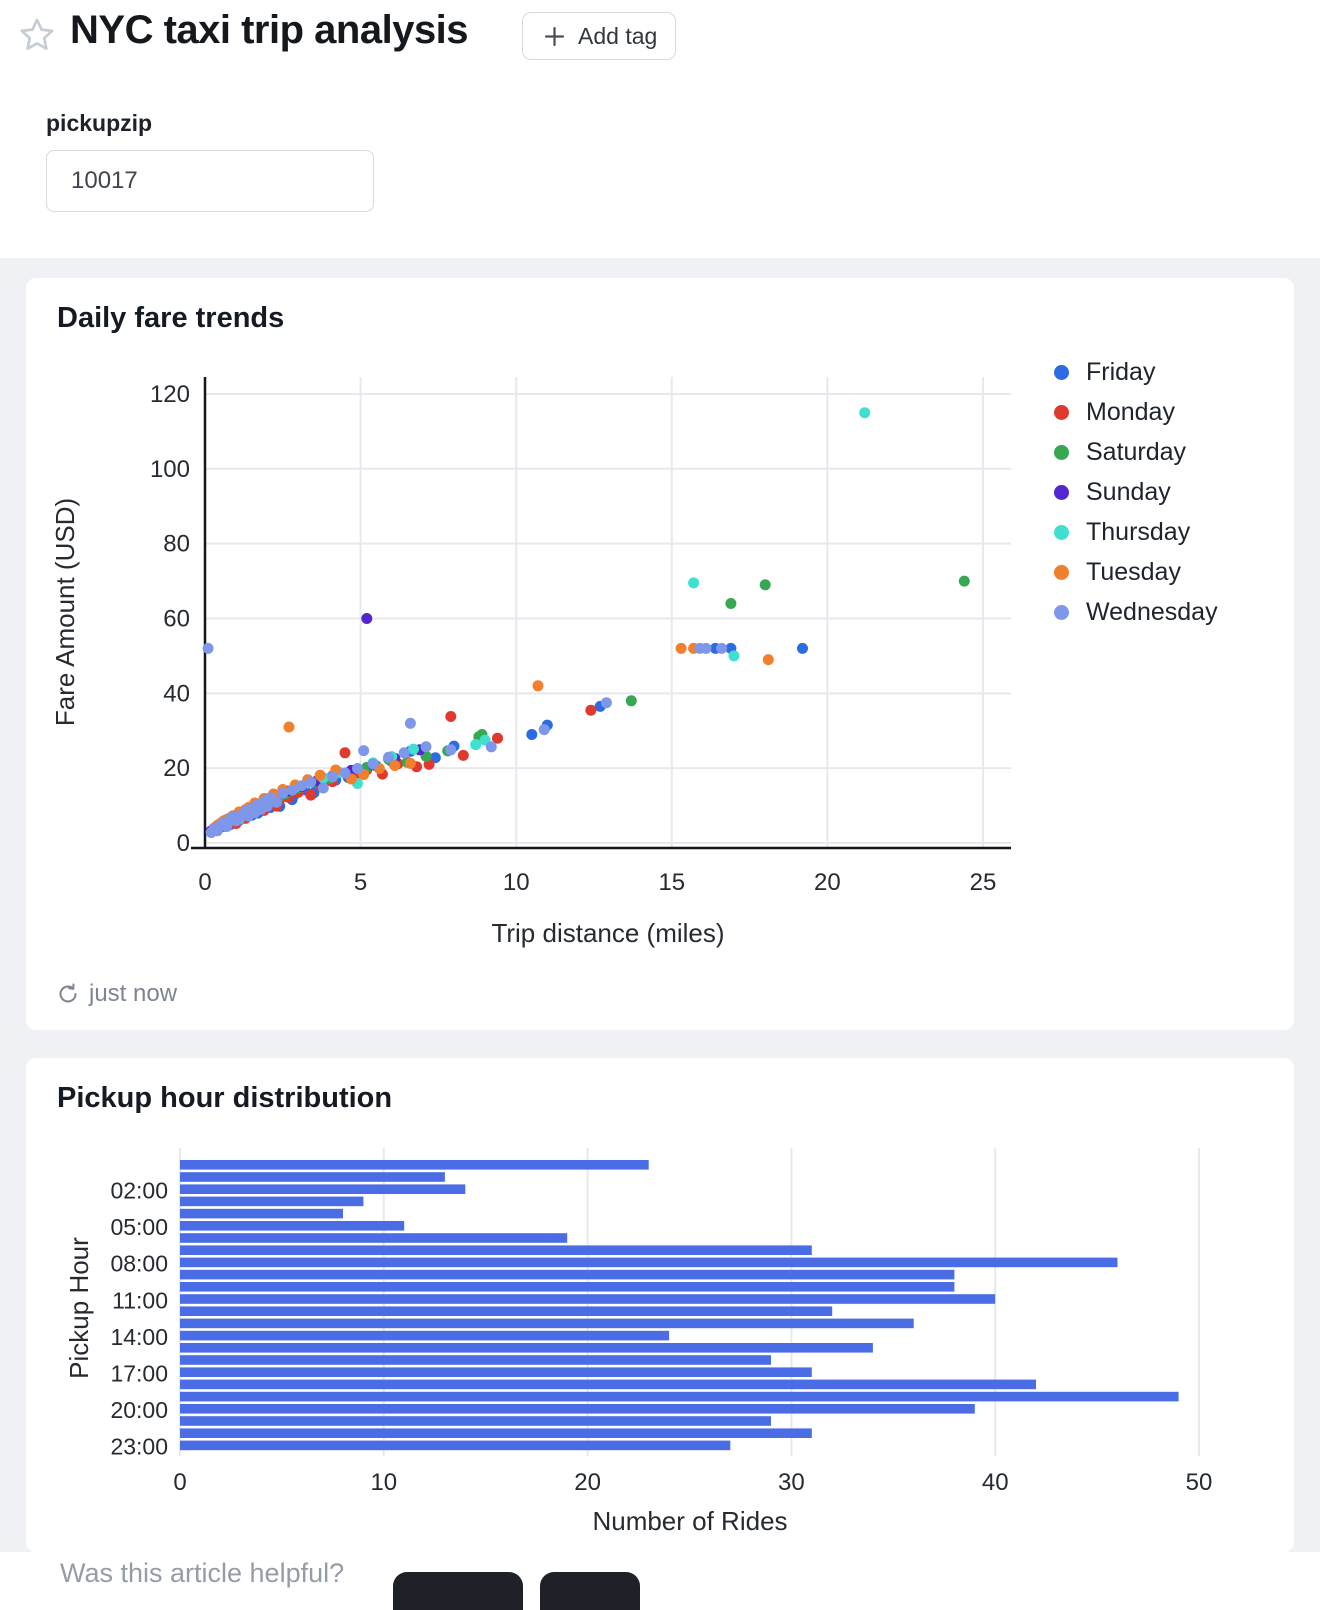 The height and width of the screenshot is (1610, 1320). I want to click on bar-23:00, so click(455, 1445).